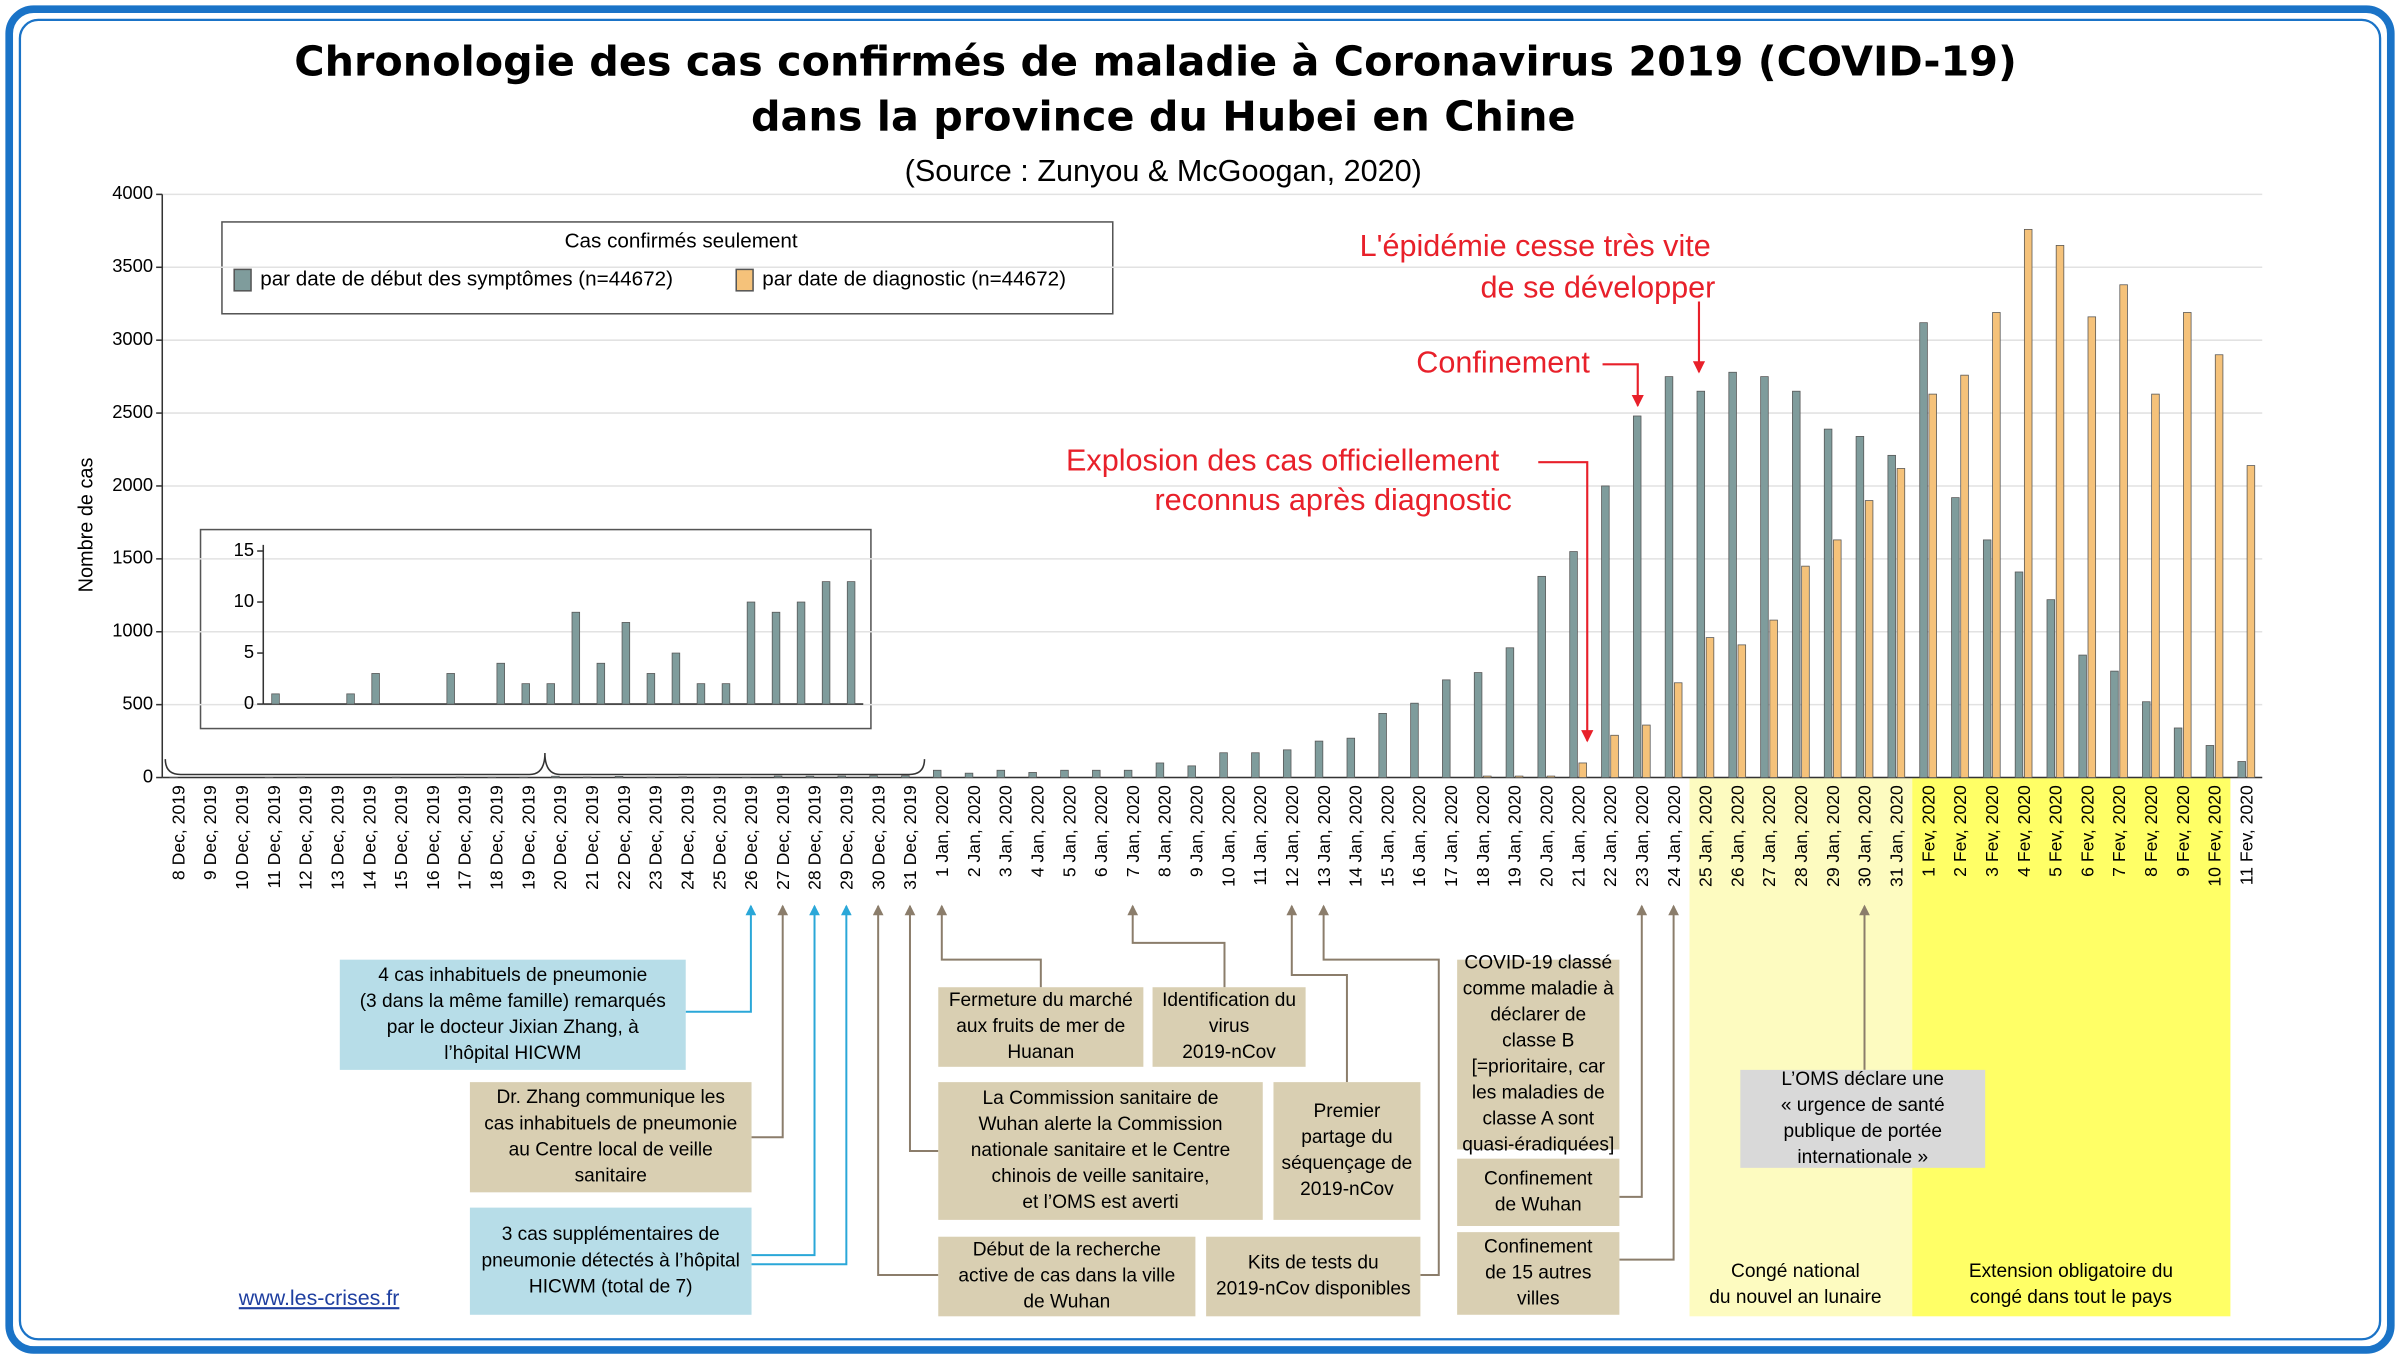  Describe the element at coordinates (1066, 1302) in the screenshot. I see `event-text: de Wuhan` at that location.